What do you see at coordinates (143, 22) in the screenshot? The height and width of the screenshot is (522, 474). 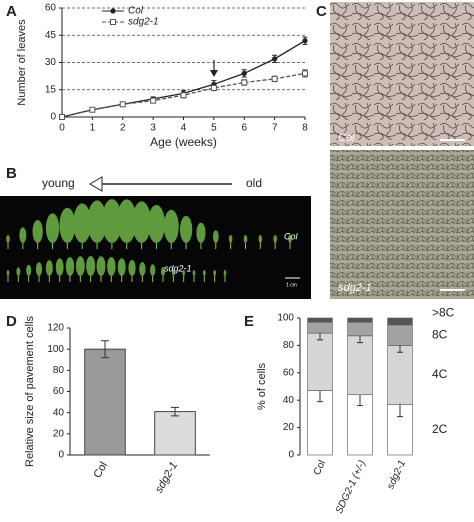 I see `legend-label: sdg2-1` at bounding box center [143, 22].